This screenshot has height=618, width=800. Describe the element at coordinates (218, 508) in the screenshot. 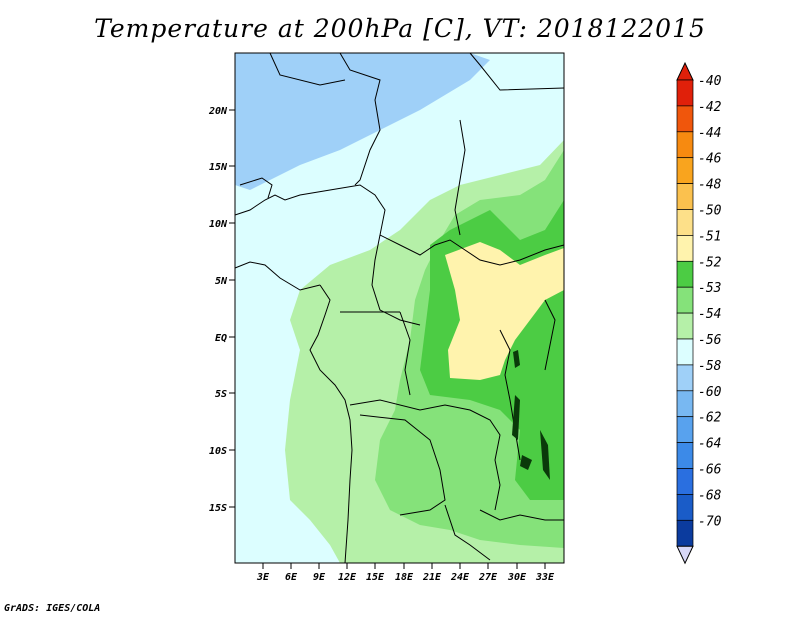

I see `lat-label: 15S` at that location.